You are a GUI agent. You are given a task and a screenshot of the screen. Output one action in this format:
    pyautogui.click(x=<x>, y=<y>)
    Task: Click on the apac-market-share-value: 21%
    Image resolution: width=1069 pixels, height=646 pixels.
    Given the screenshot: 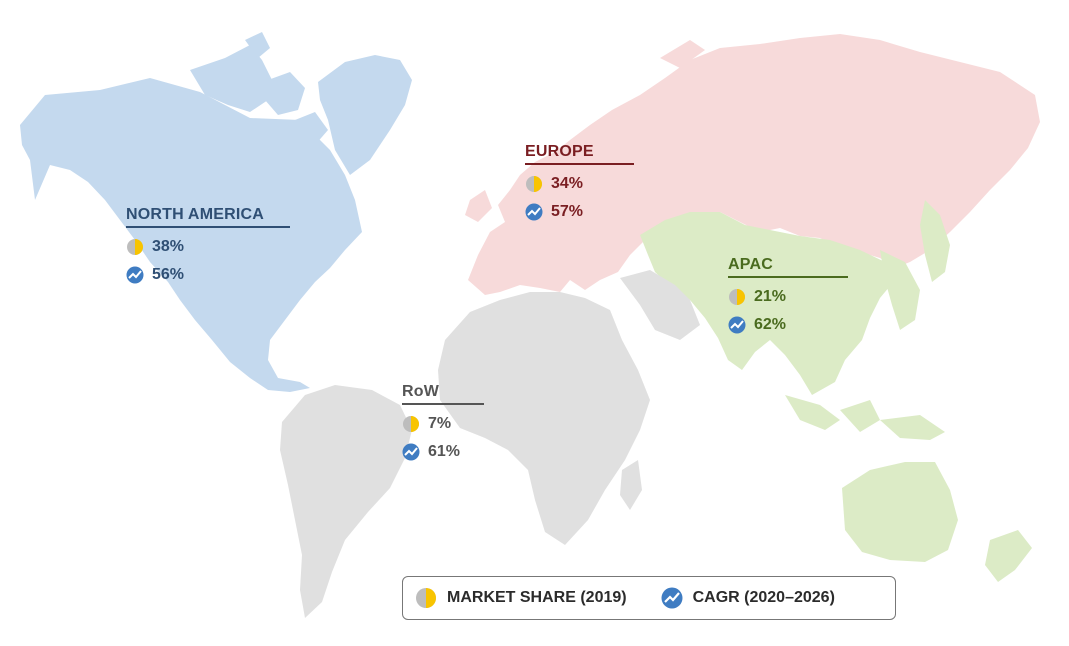 What is the action you would take?
    pyautogui.click(x=770, y=296)
    